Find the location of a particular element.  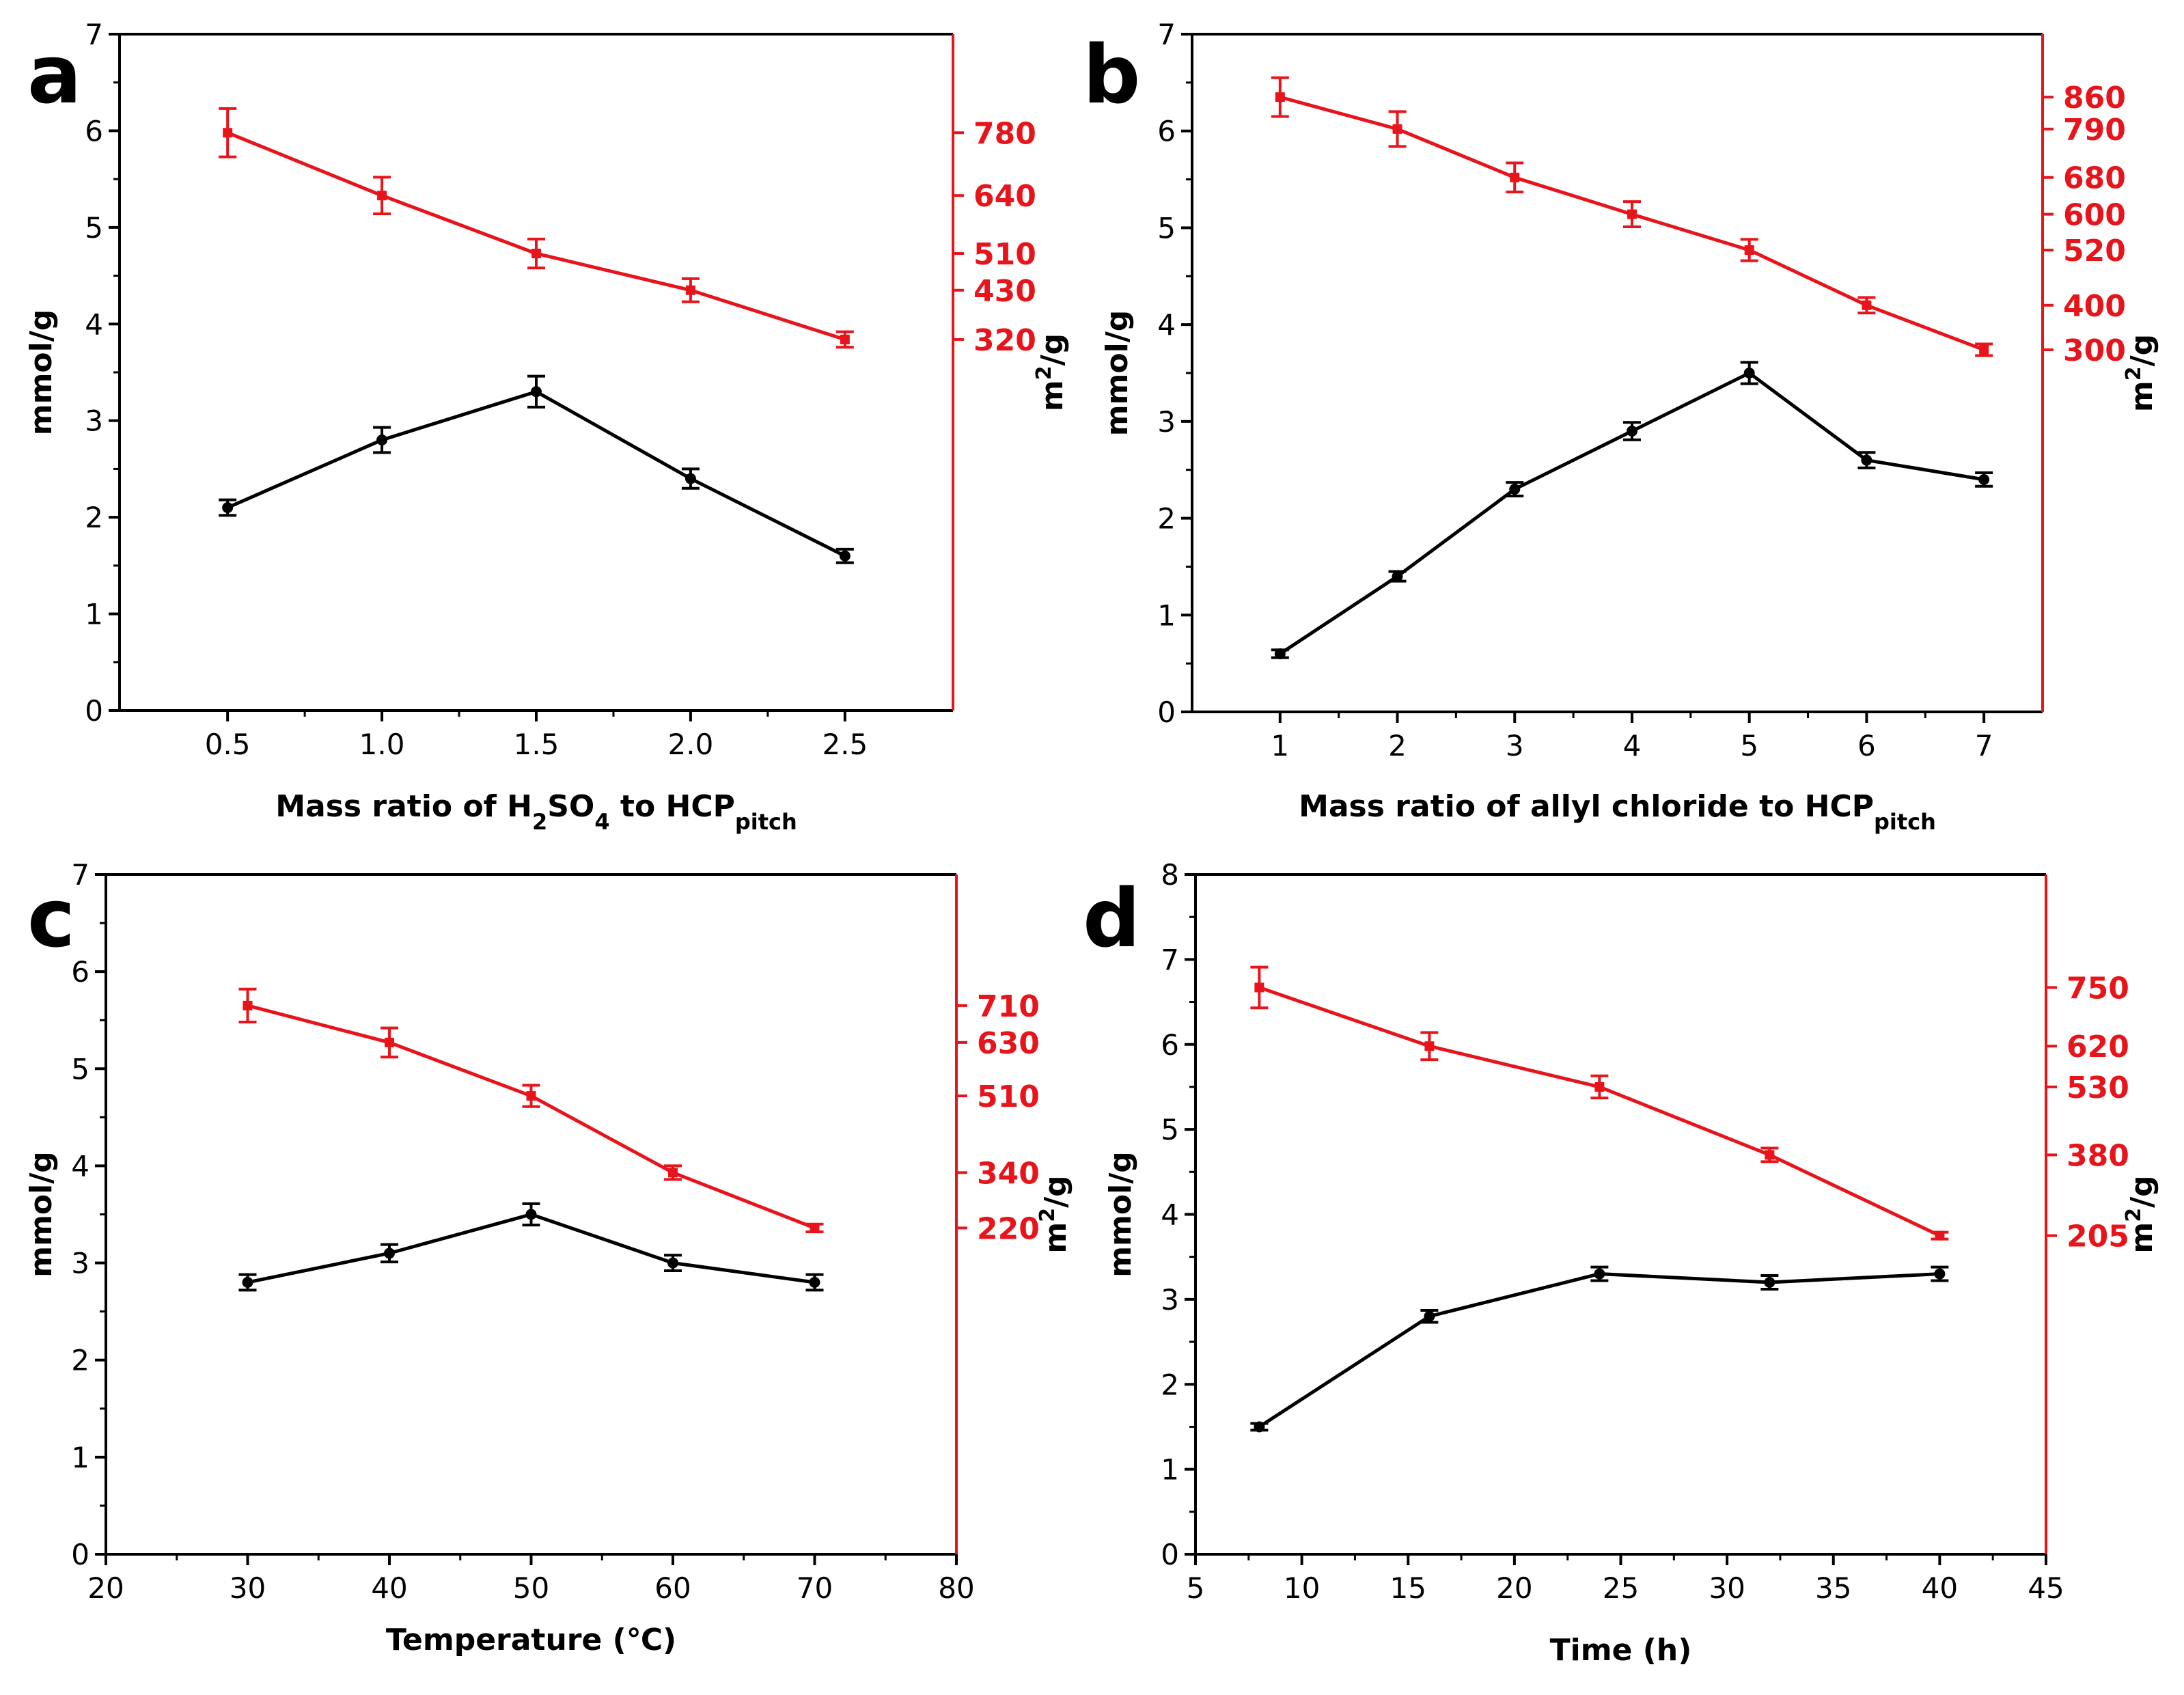

x-axis-label-part: Time (h) is located at coordinates (1621, 1651).